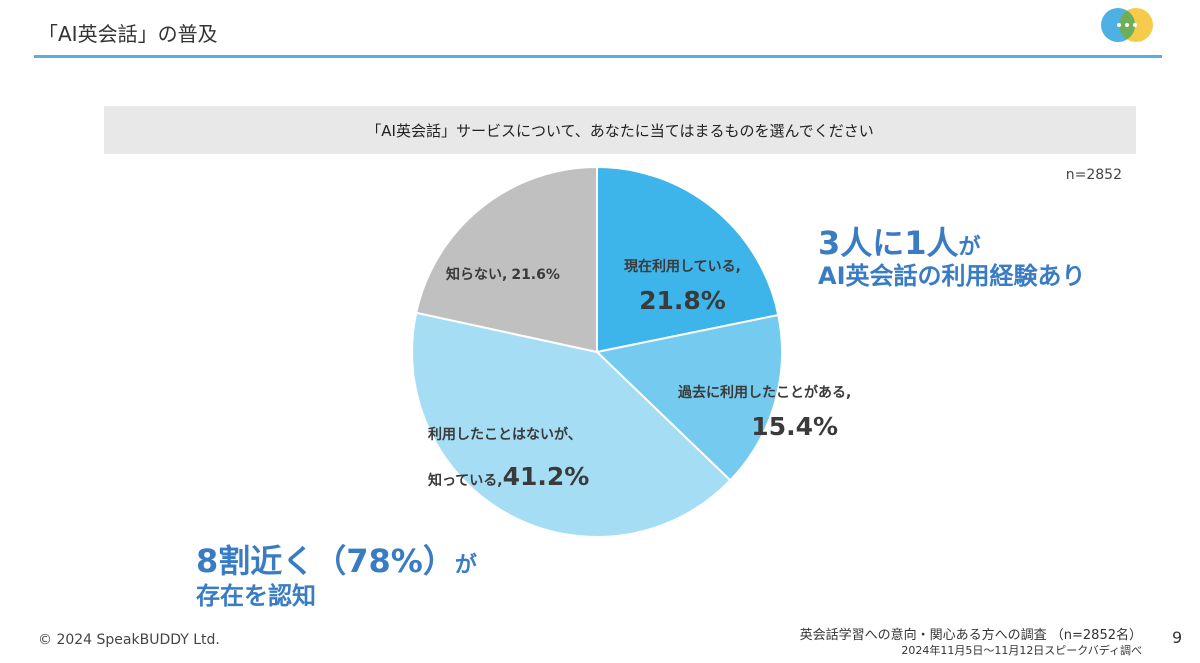 The image size is (1200, 663). What do you see at coordinates (682, 287) in the screenshot?
I see `slice-label-current: 現在利用している, 21.8%` at bounding box center [682, 287].